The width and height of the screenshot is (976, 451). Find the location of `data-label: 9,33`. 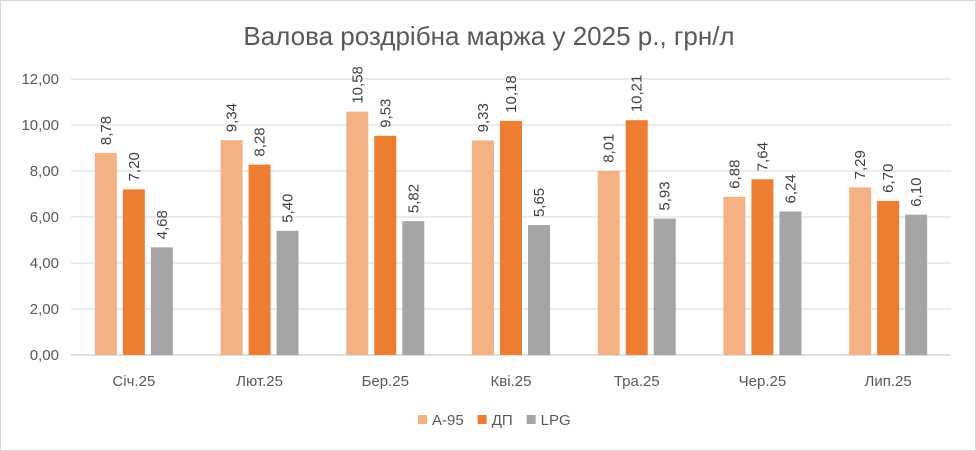

data-label: 9,33 is located at coordinates (483, 117).